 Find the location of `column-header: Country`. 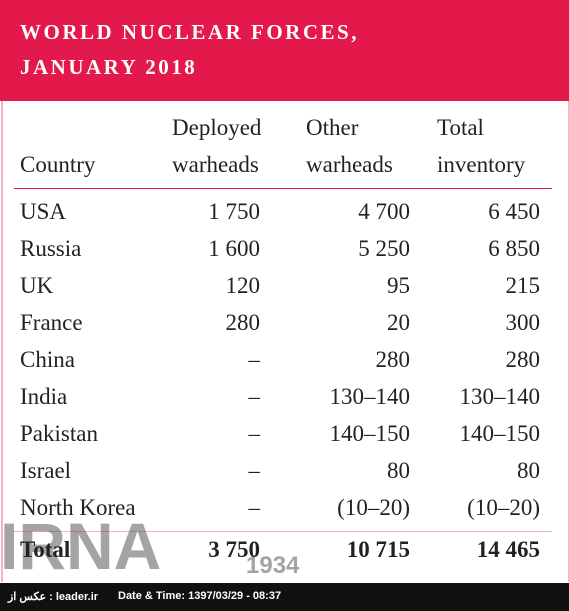

column-header: Country is located at coordinates (58, 164).